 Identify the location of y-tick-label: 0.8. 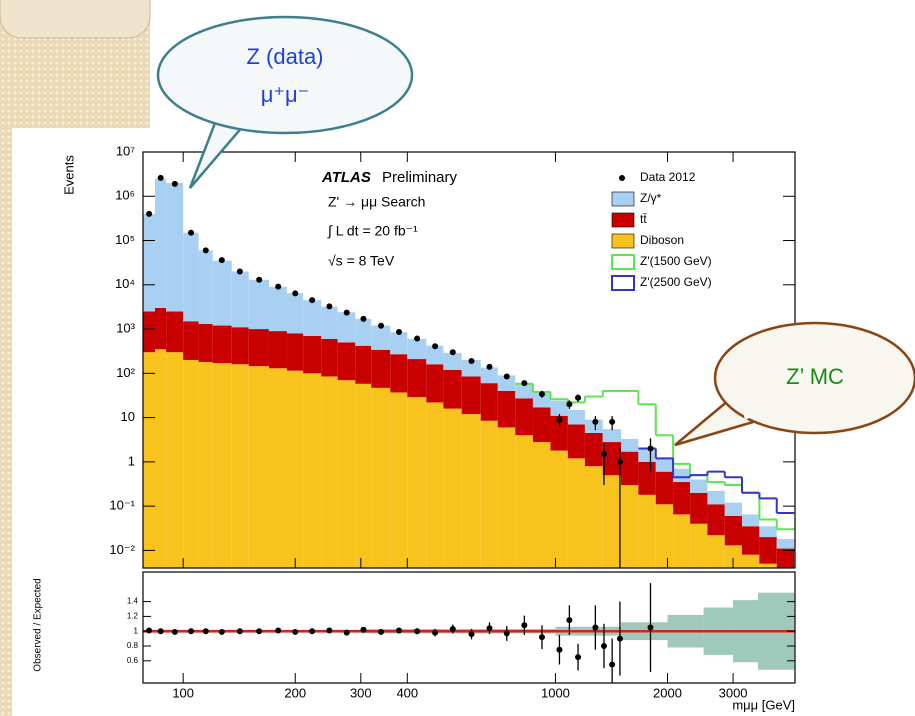
(133, 645).